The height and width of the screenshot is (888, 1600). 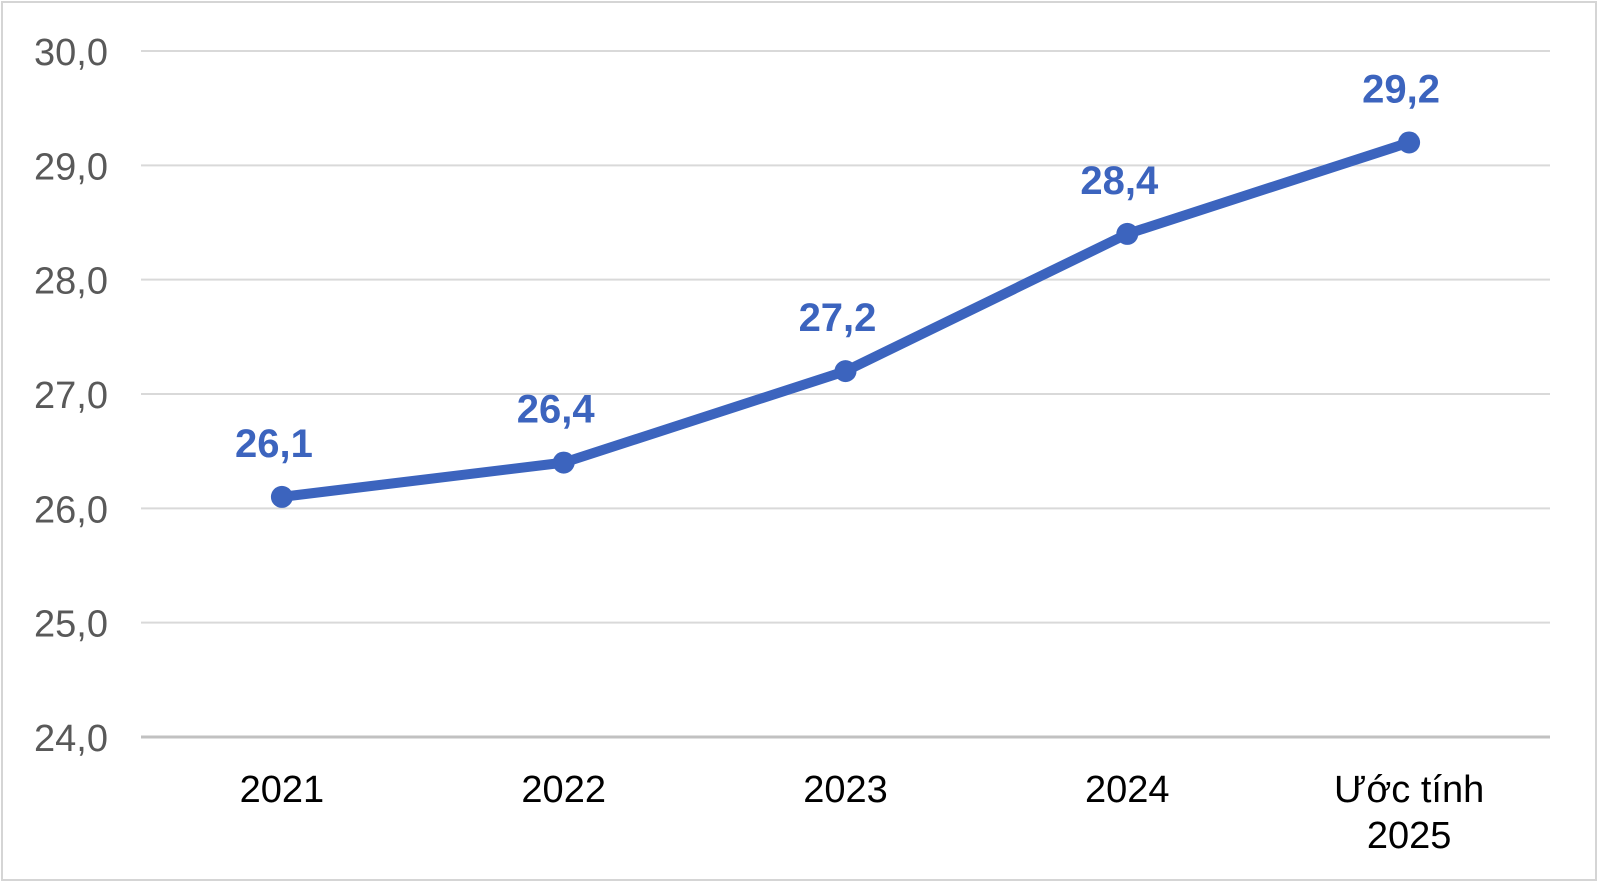 What do you see at coordinates (71, 739) in the screenshot?
I see `y-tick-label: 24,0` at bounding box center [71, 739].